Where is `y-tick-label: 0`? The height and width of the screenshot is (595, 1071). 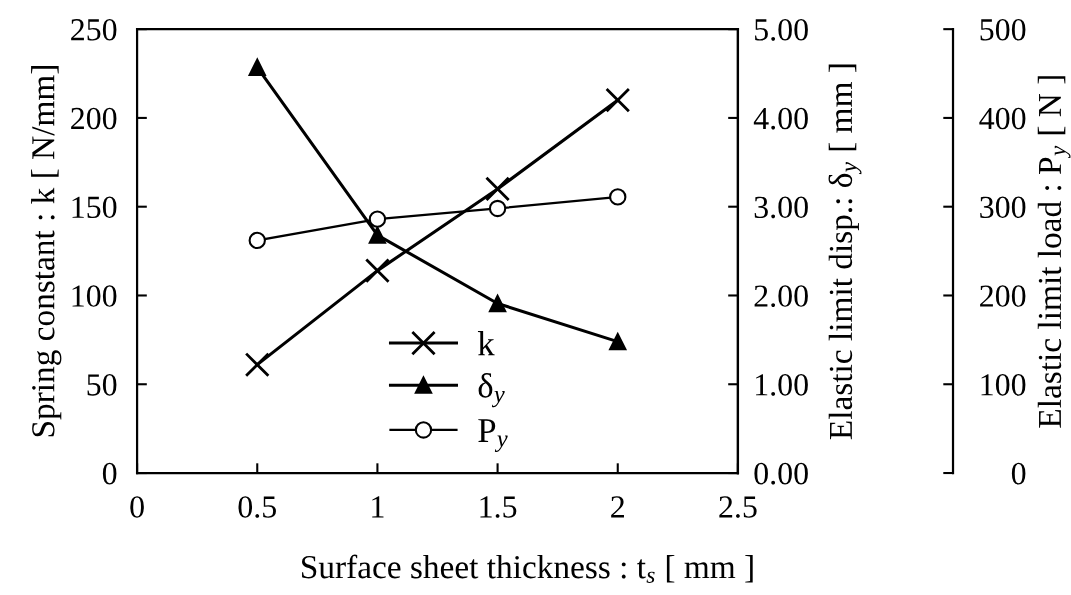 y-tick-label: 0 is located at coordinates (109, 473).